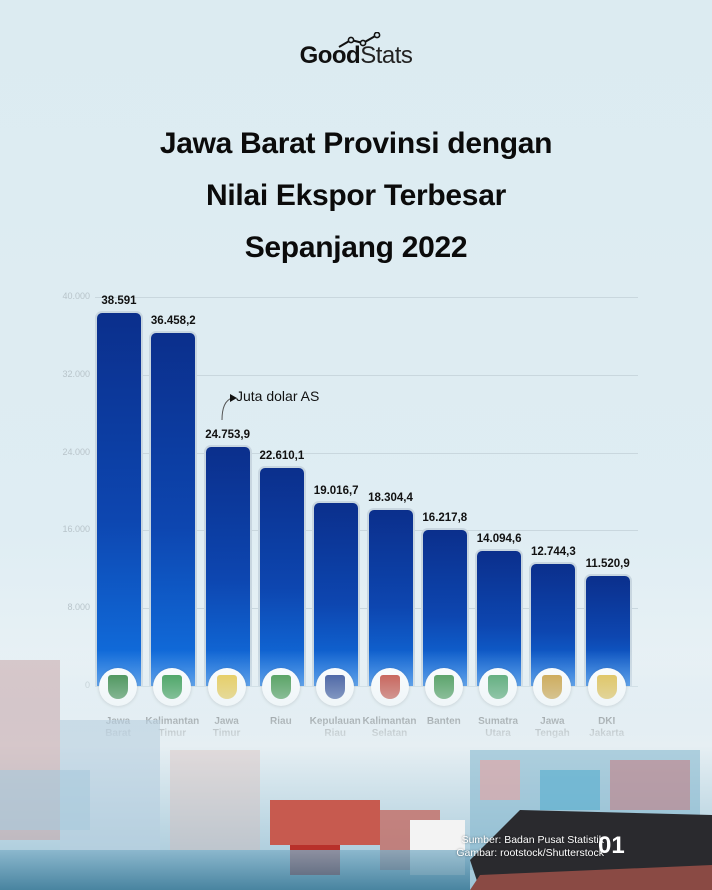 This screenshot has width=712, height=890. I want to click on logo-bold: Good, so click(330, 55).